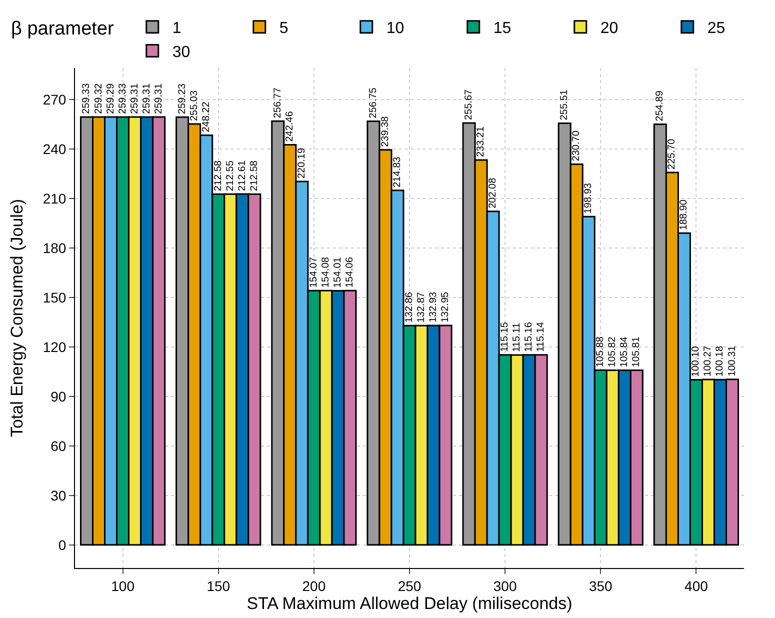 Image resolution: width=775 pixels, height=618 pixels. Describe the element at coordinates (350, 272) in the screenshot. I see `data-label: 154.06` at that location.